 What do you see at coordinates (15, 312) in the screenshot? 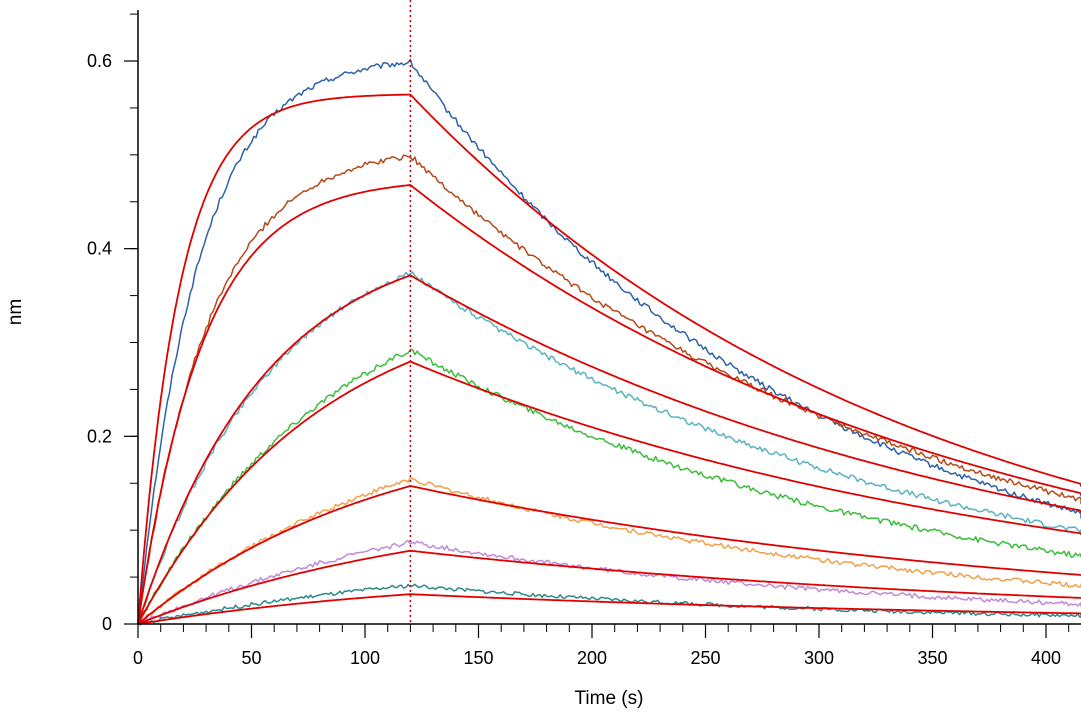
I see `y-axis-title: nm` at bounding box center [15, 312].